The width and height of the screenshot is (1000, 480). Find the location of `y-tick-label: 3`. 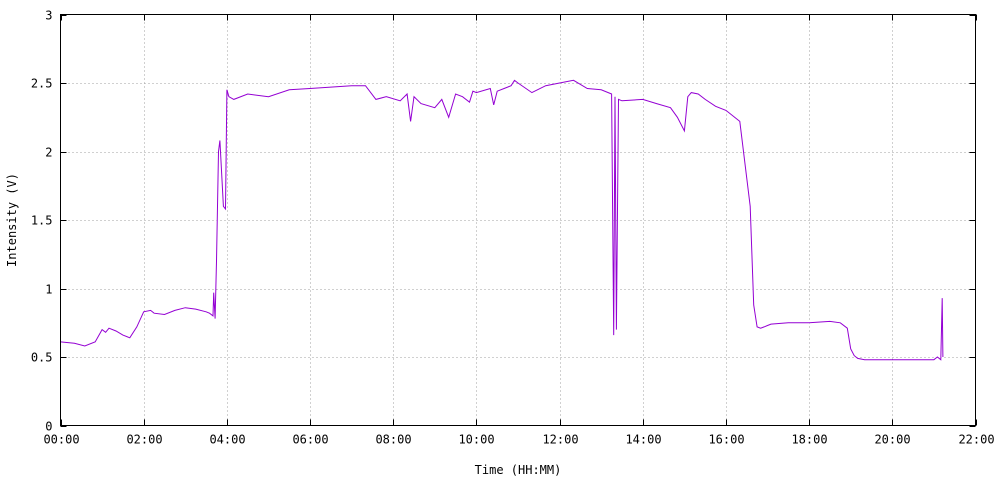

y-tick-label: 3 is located at coordinates (48, 16).